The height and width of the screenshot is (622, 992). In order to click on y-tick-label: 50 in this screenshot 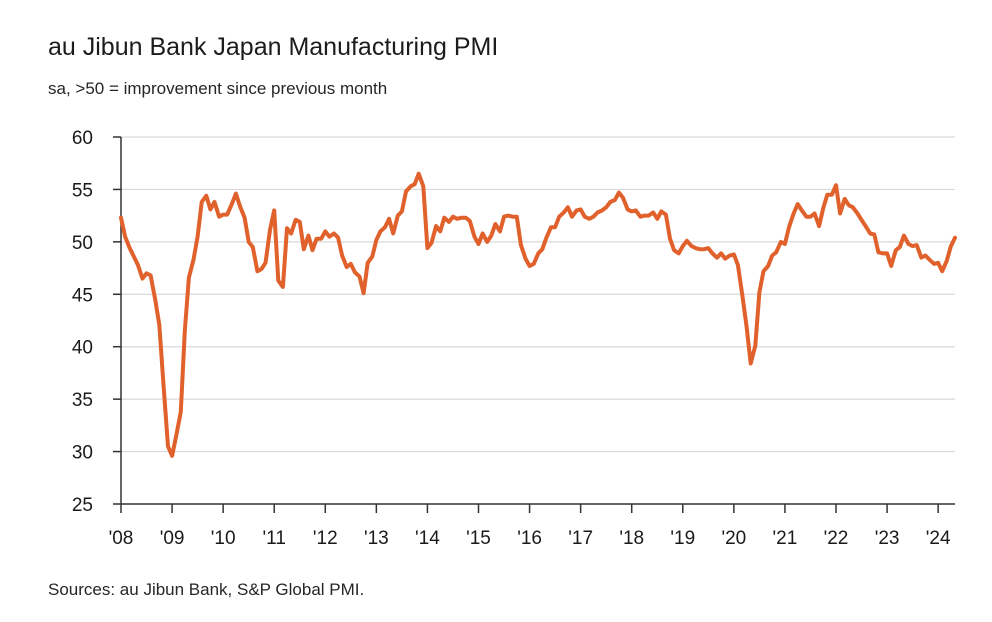, I will do `click(82, 243)`.